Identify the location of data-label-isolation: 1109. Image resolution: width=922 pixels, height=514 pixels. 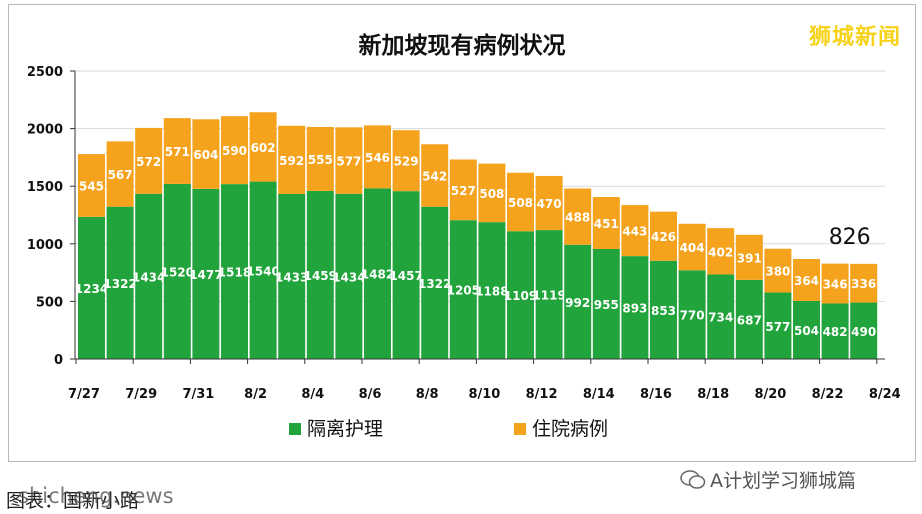
(520, 296).